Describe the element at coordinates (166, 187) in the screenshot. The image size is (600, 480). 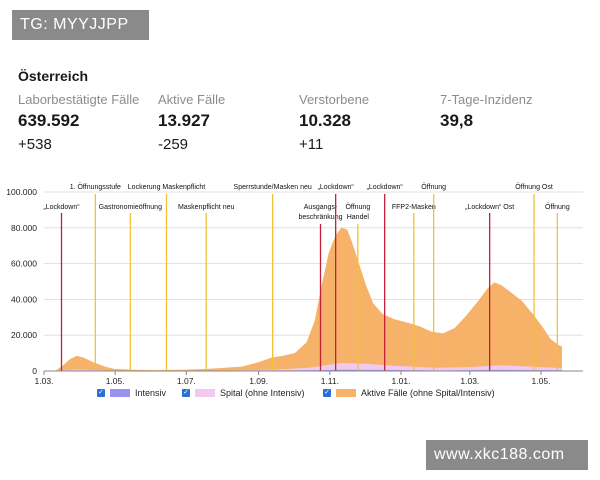
I see `event-label: Lockerung Maskenpflicht` at that location.